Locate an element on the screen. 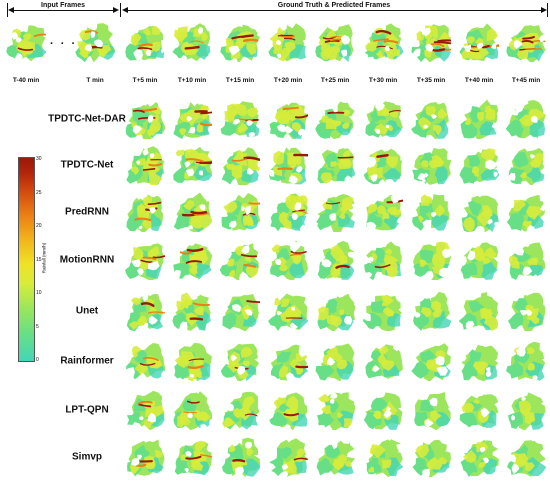  colorbar-tick-3: 15 is located at coordinates (39, 259).